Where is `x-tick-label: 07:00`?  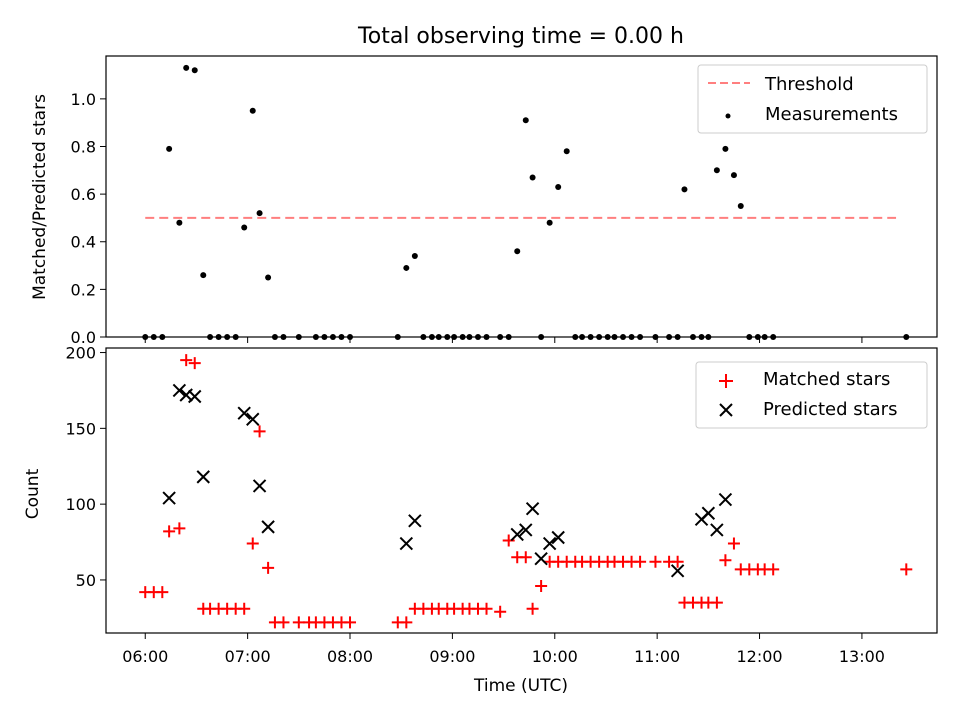 x-tick-label: 07:00 is located at coordinates (248, 656).